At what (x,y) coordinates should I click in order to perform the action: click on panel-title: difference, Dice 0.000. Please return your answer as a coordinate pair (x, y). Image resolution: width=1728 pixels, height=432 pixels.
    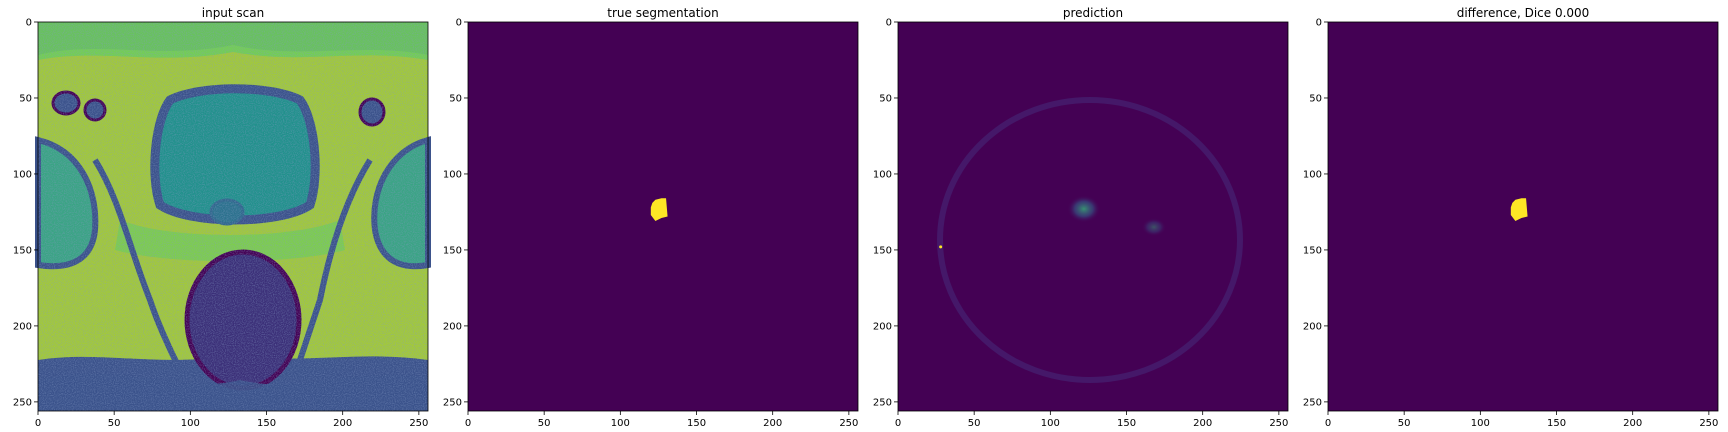
    Looking at the image, I should click on (1523, 13).